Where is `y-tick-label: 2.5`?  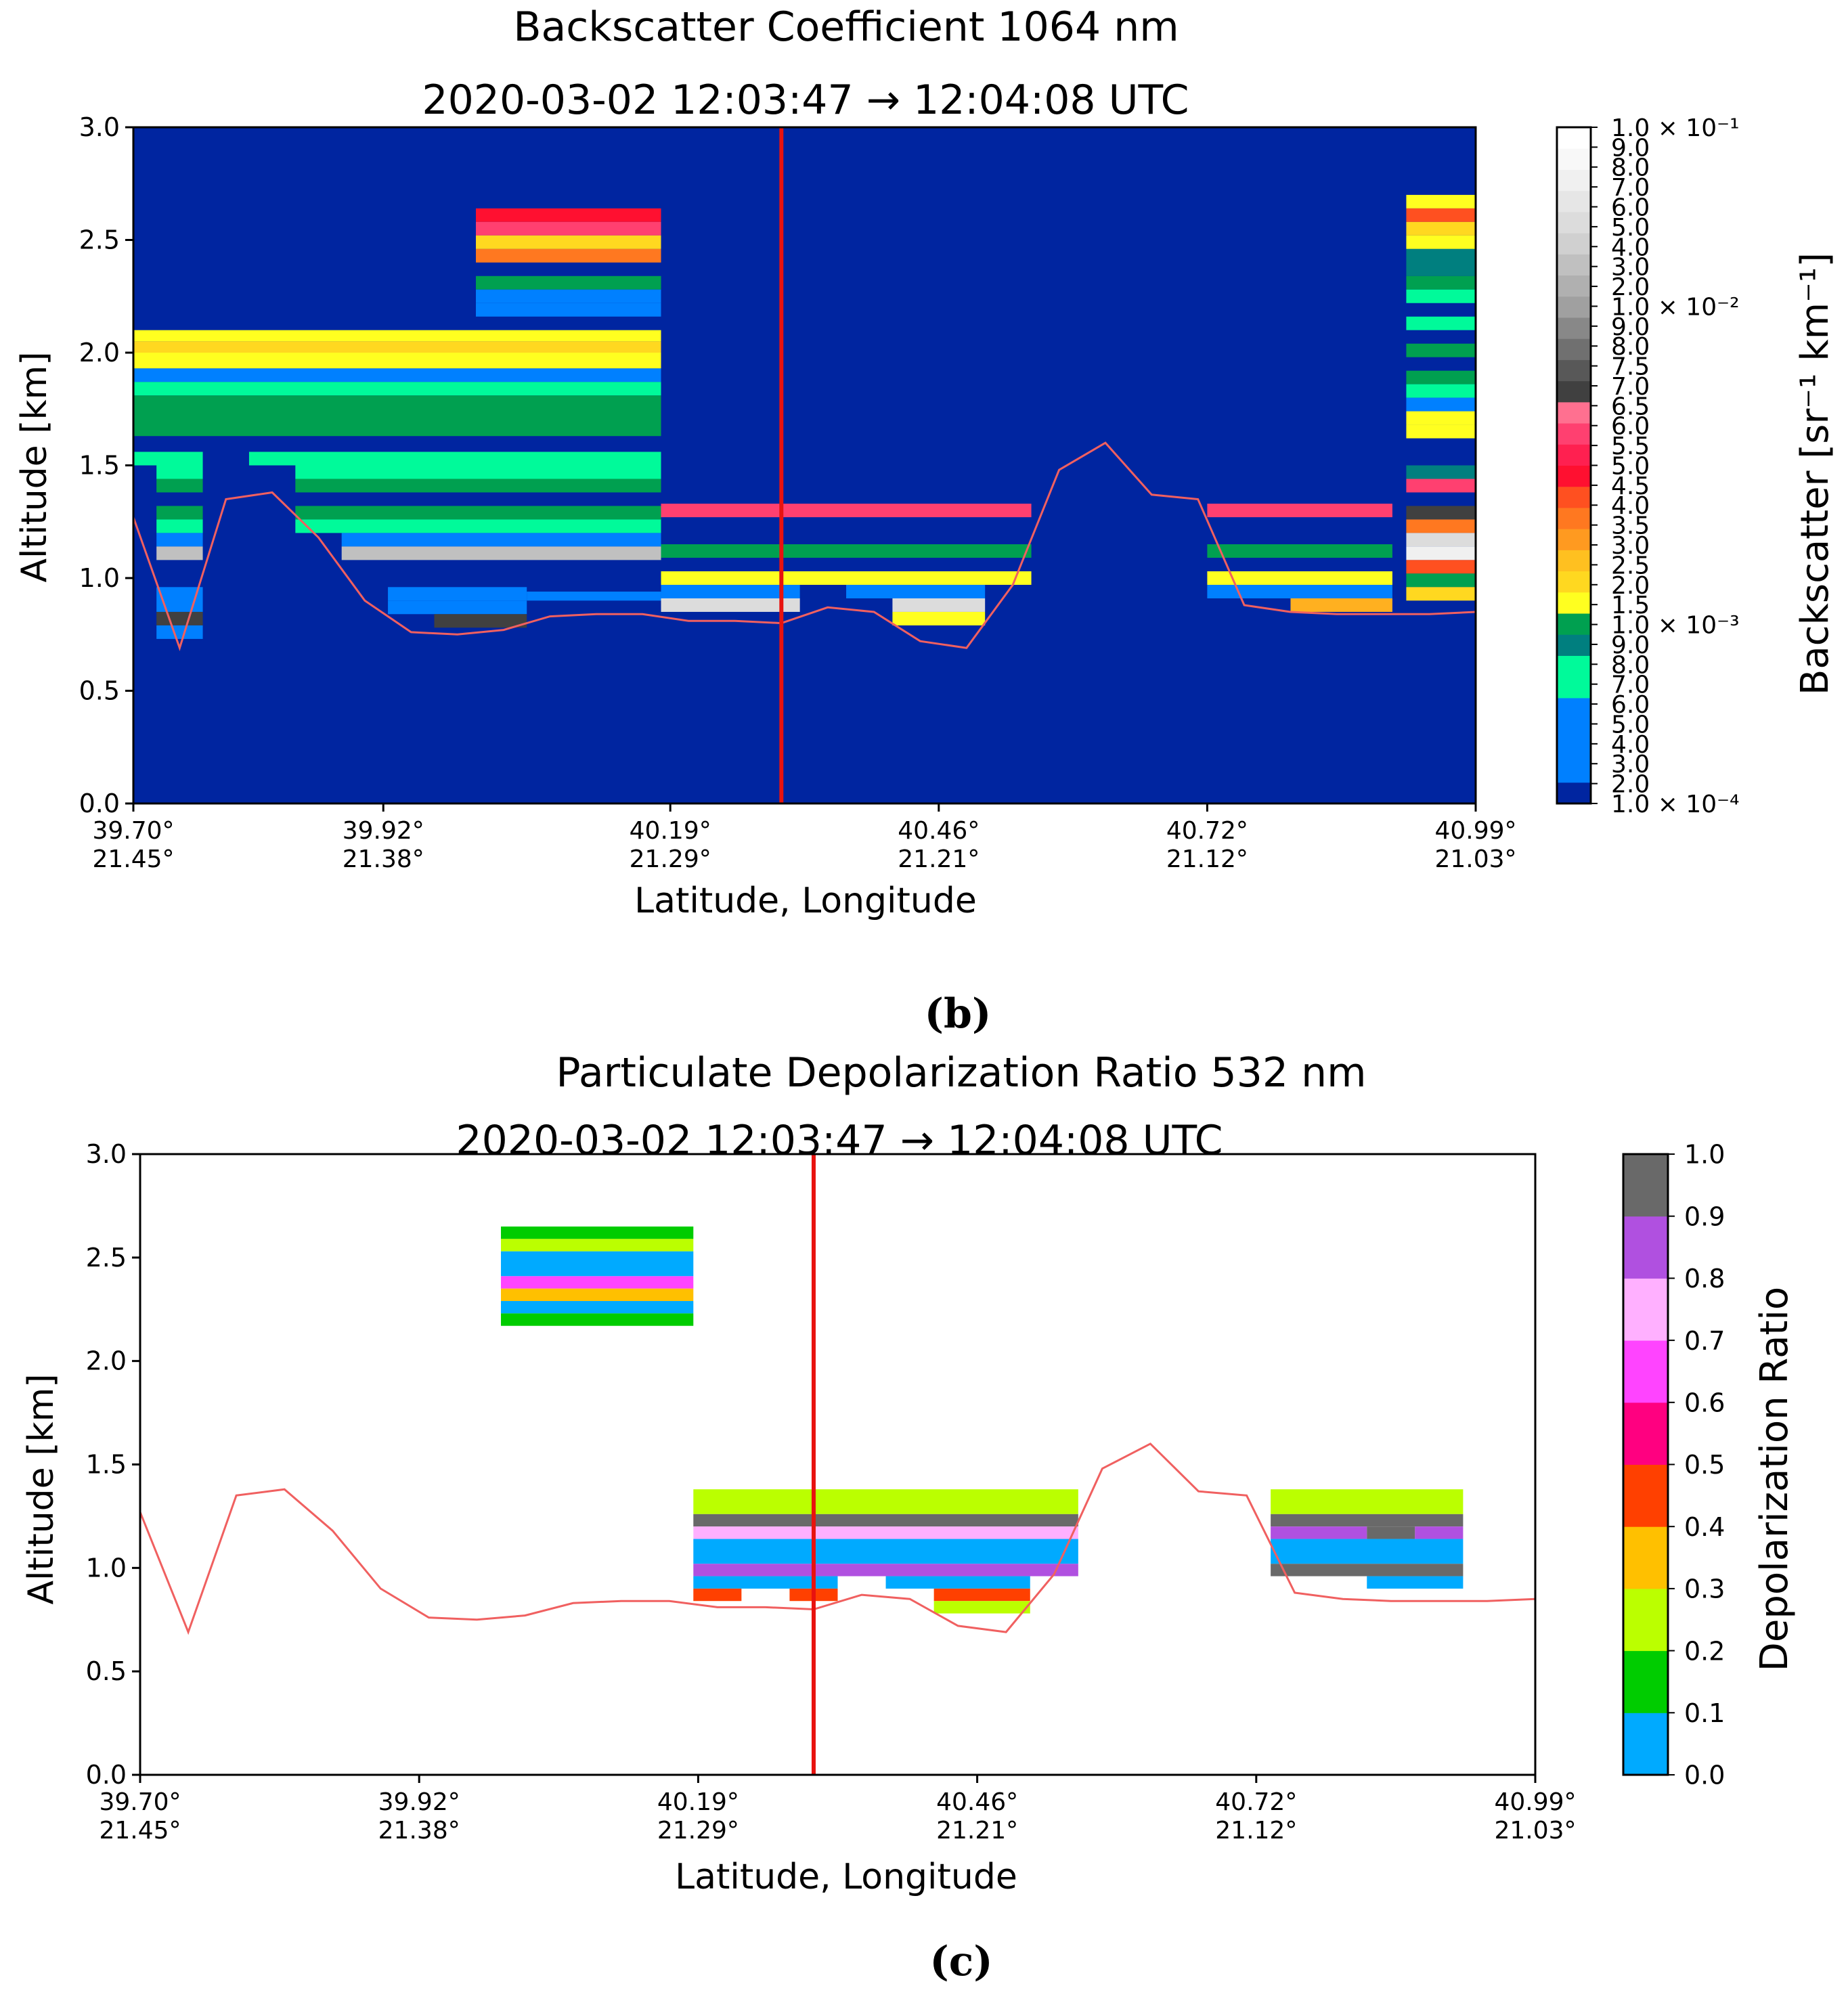
y-tick-label: 2.5 is located at coordinates (107, 1258).